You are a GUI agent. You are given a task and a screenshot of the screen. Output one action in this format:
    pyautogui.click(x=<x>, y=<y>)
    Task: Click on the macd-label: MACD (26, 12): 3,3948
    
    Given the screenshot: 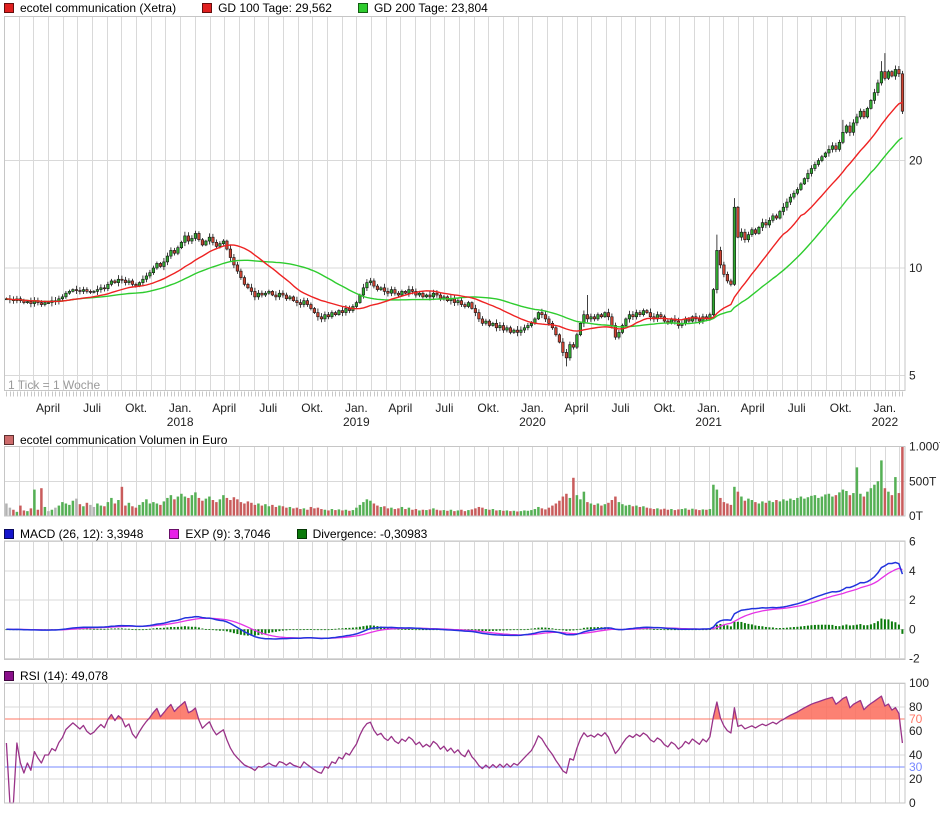 What is the action you would take?
    pyautogui.click(x=82, y=534)
    